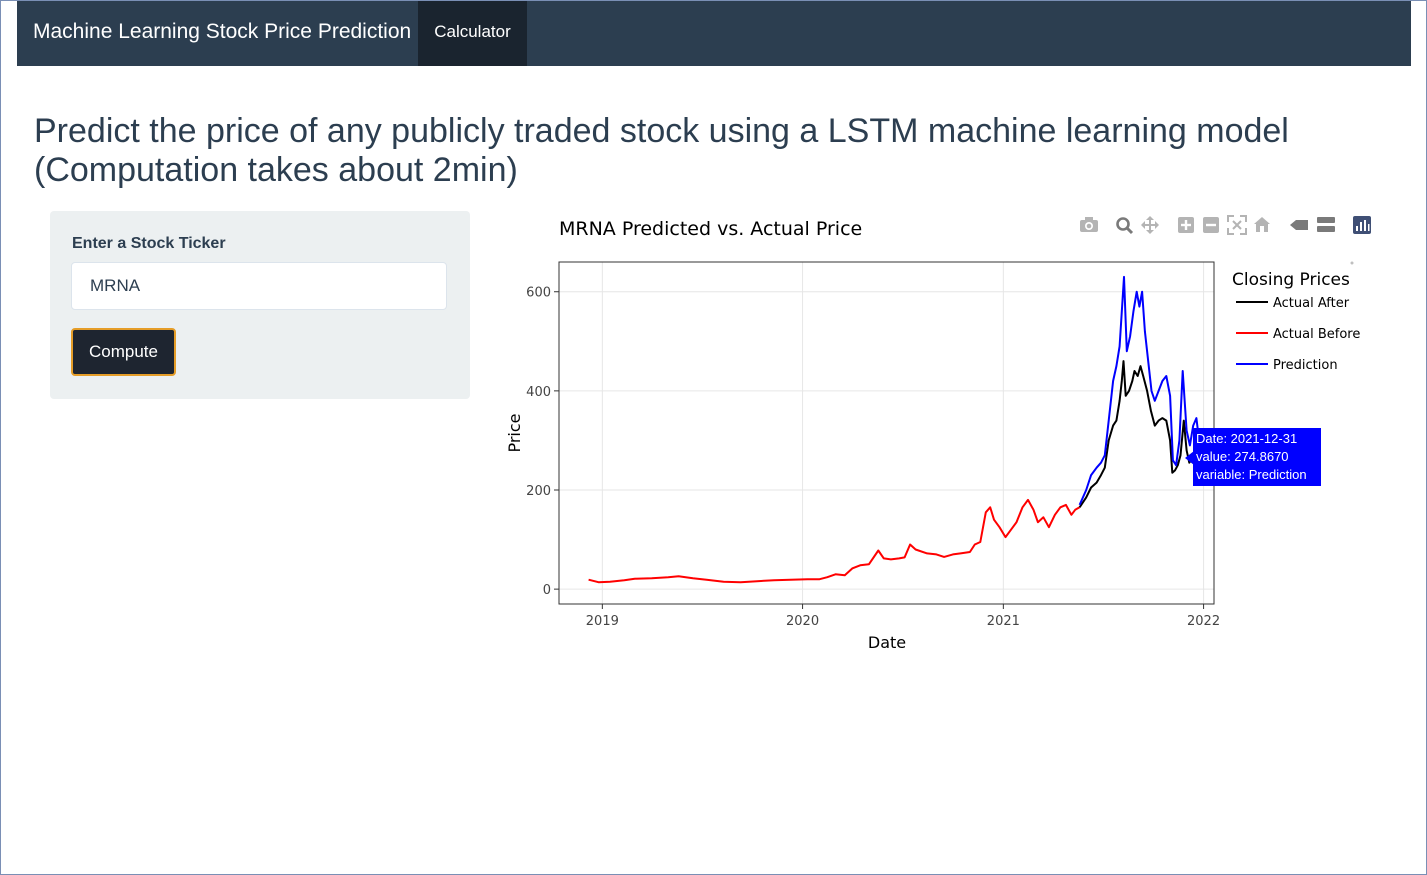 The image size is (1427, 875). Describe the element at coordinates (1186, 225) in the screenshot. I see `zoom-in-icon` at that location.